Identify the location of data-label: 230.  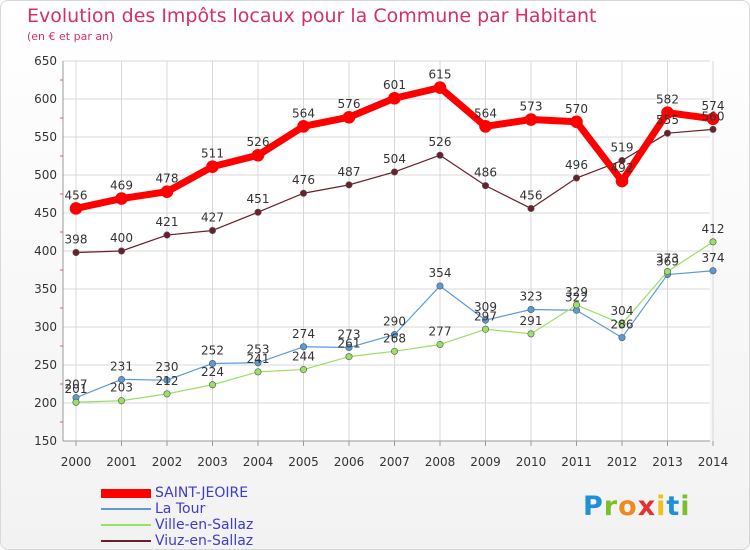
(167, 367).